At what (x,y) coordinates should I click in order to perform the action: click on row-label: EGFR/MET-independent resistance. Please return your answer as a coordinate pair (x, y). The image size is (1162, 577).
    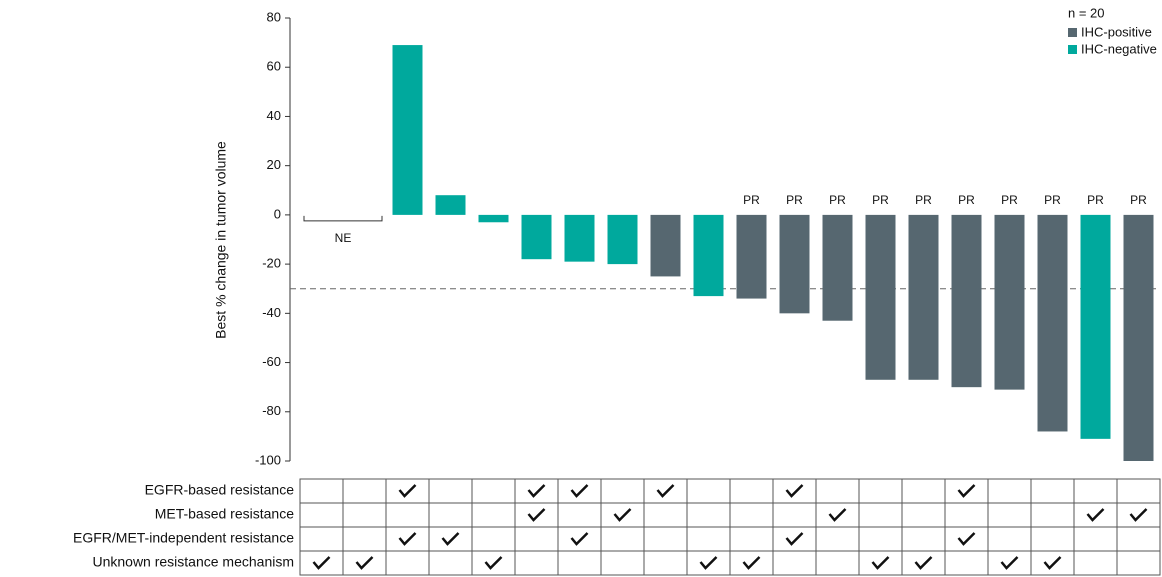
    Looking at the image, I should click on (183, 538).